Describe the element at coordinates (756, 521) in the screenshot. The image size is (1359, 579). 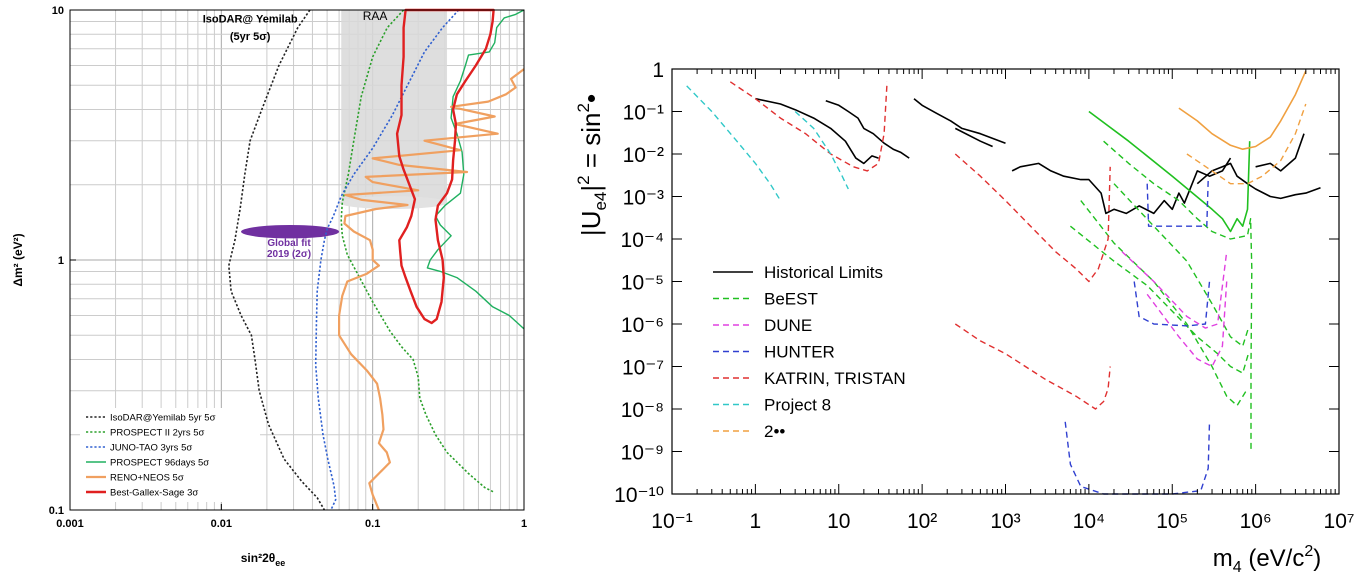
I see `right-x-tick-label: 1` at that location.